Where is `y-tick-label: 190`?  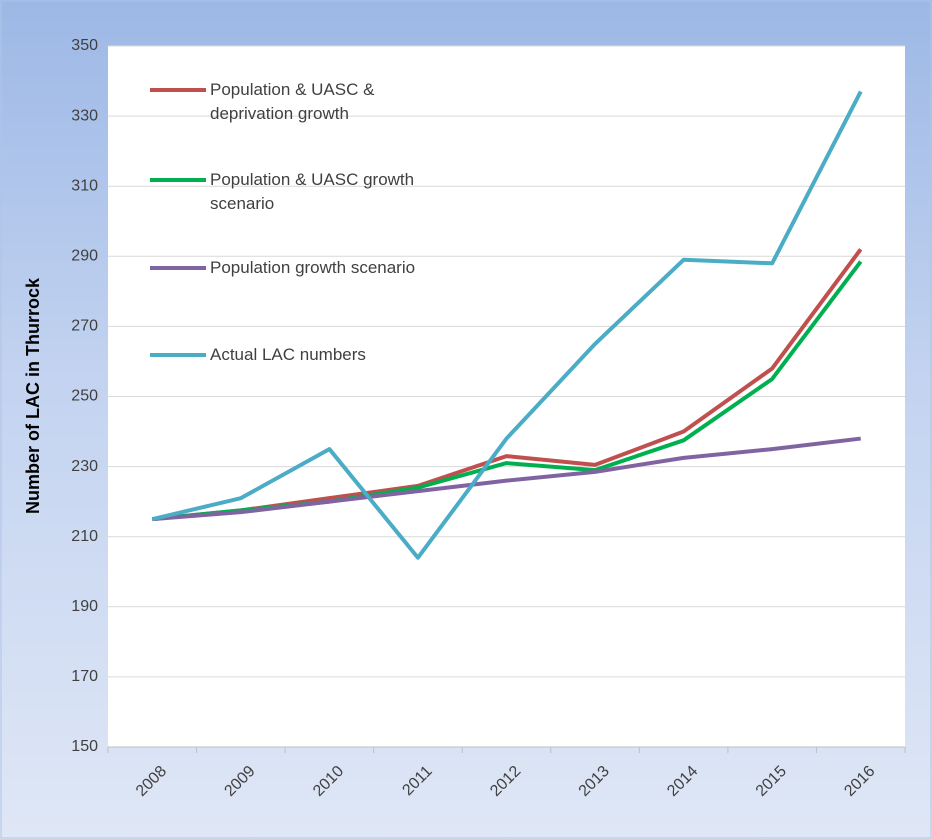
y-tick-label: 190 is located at coordinates (84, 606).